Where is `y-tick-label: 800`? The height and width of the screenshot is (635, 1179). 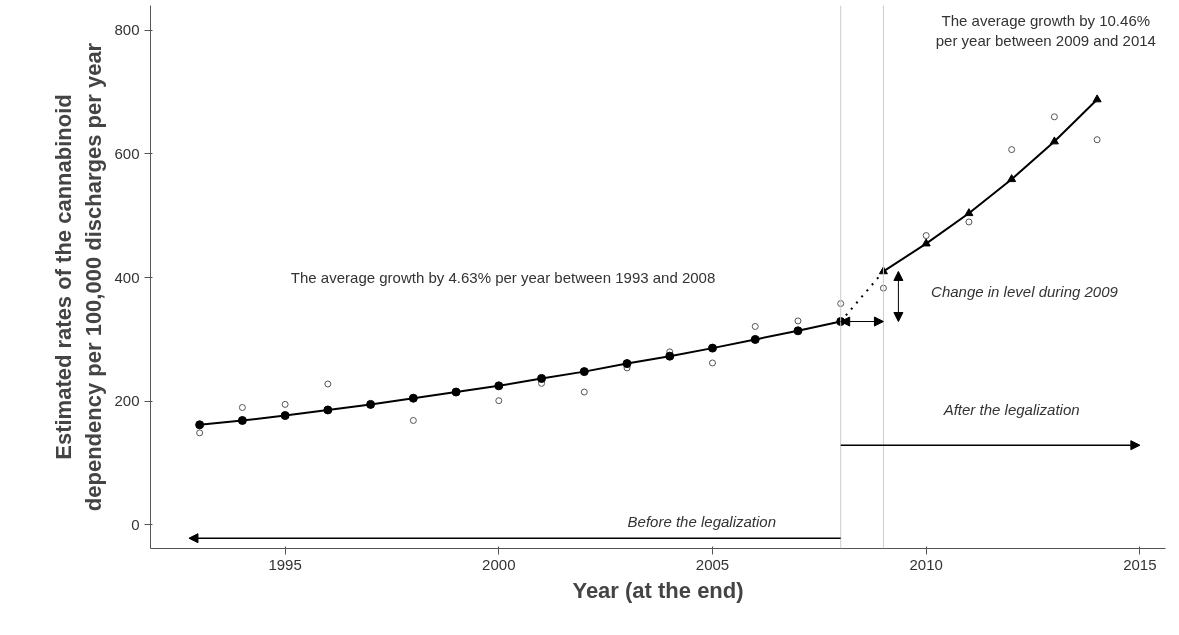 y-tick-label: 800 is located at coordinates (127, 30).